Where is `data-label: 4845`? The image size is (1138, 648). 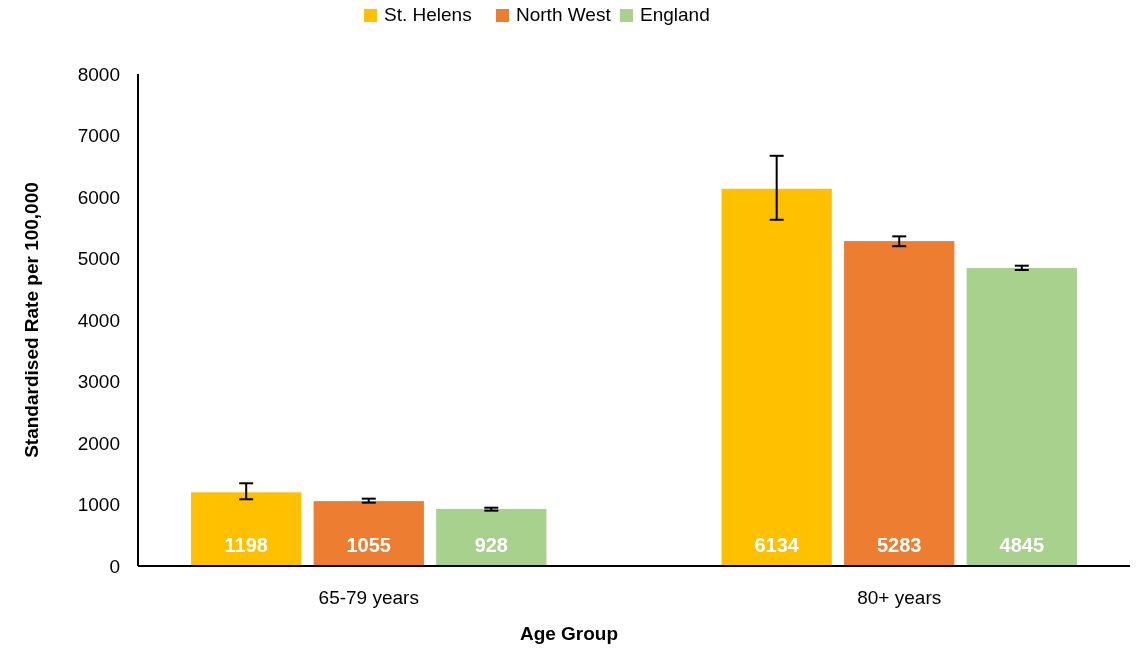
data-label: 4845 is located at coordinates (1022, 545).